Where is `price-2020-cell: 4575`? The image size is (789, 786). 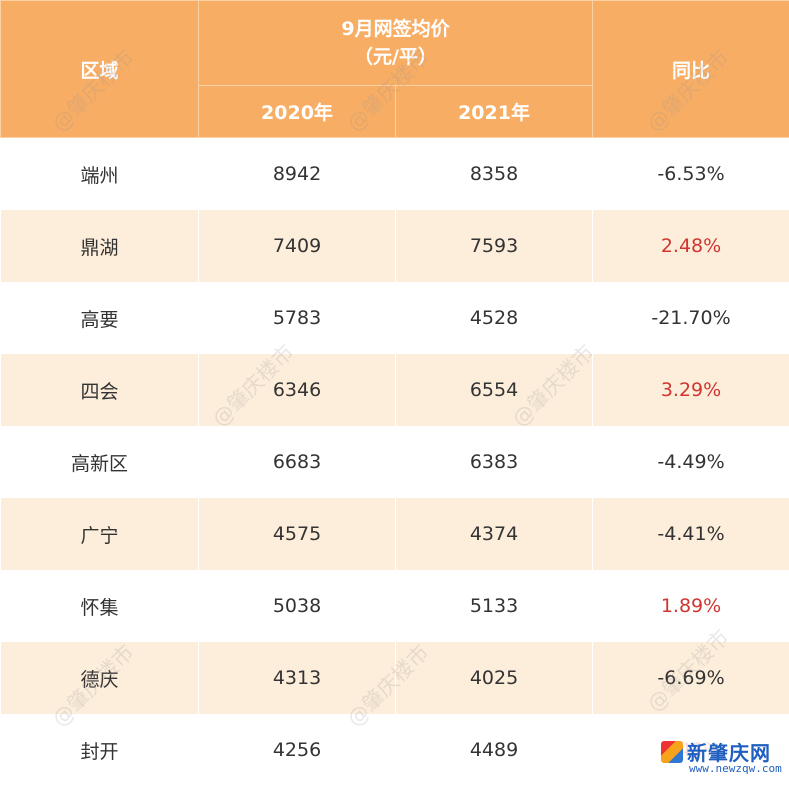 price-2020-cell: 4575 is located at coordinates (297, 534).